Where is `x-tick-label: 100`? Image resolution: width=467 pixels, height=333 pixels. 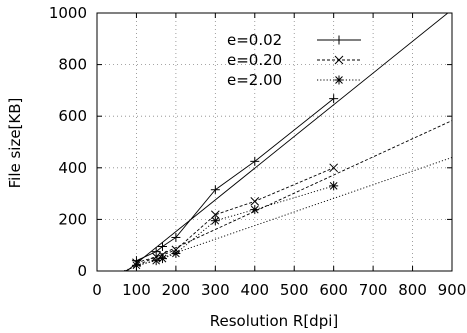
x-tick-label: 100 is located at coordinates (136, 290).